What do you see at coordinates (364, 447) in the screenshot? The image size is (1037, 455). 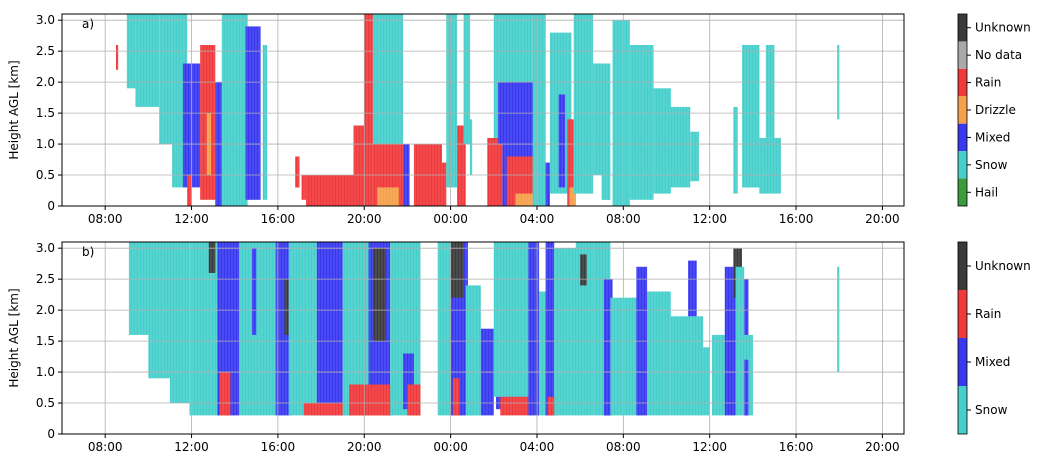 I see `x-tick-label: 20:00` at bounding box center [364, 447].